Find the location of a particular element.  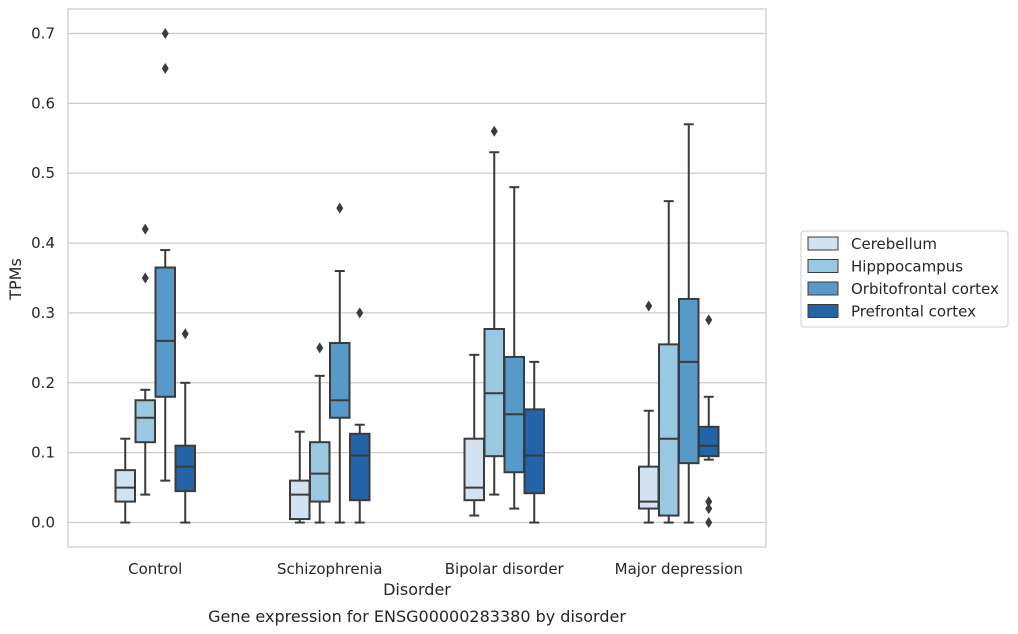

y-tick-label: 0.5 is located at coordinates (43, 173).